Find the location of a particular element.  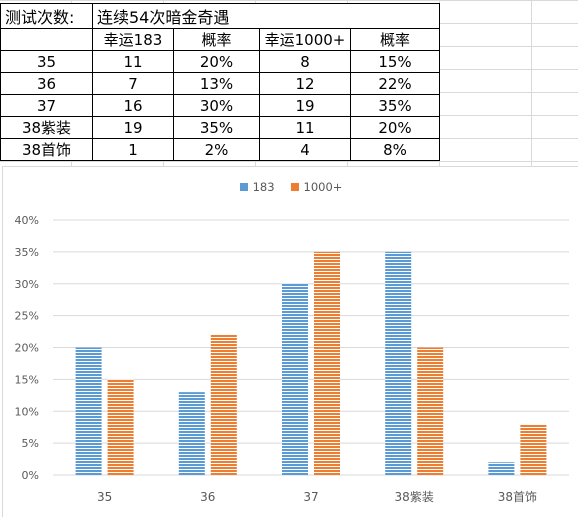

table-header-row: 幸运183 概率 幸运1000+ 概率 is located at coordinates (220, 39).